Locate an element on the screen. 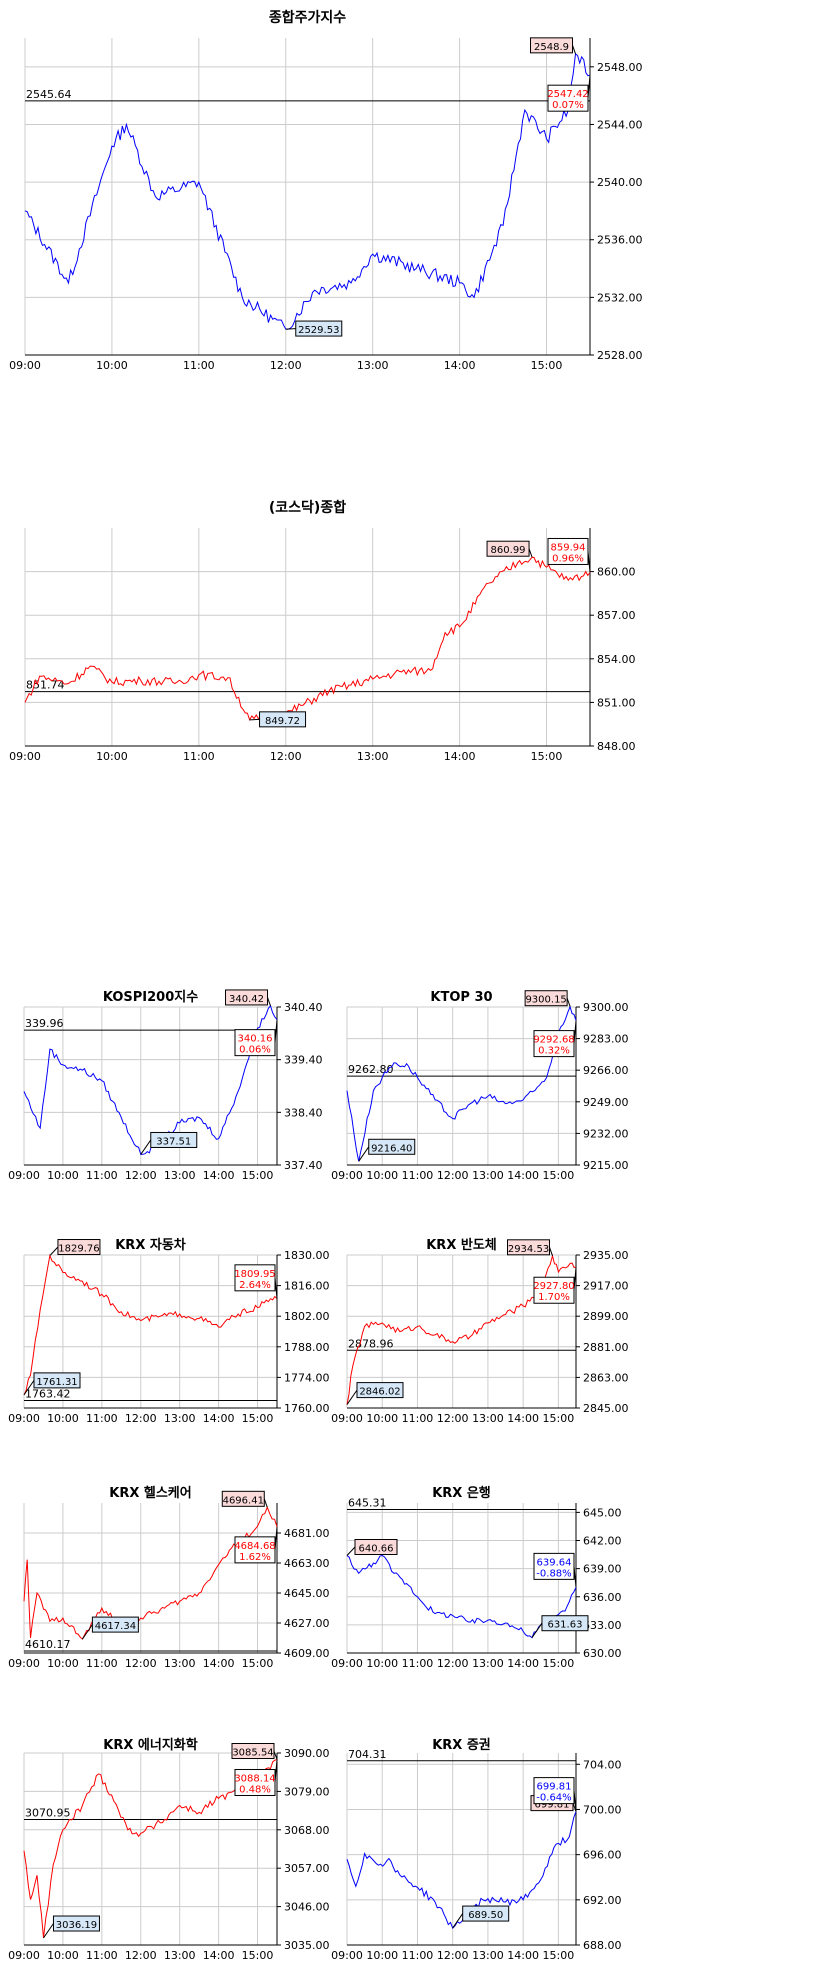 This screenshot has height=1970, width=833. y-tick-label: 848.00 is located at coordinates (616, 746).